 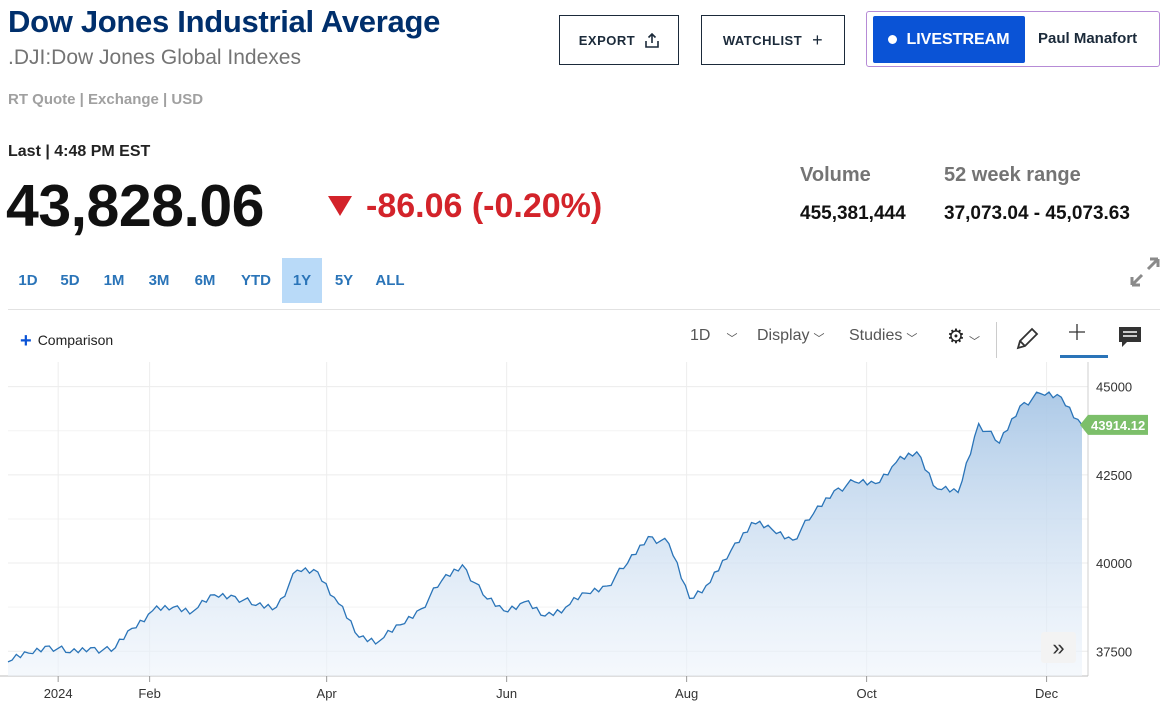 I want to click on range-all: ALL, so click(x=390, y=280).